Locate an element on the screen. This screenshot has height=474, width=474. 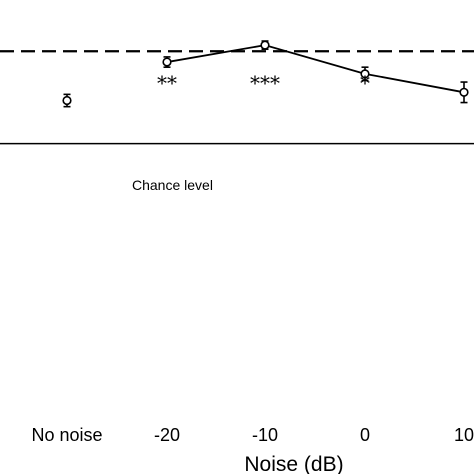
x-tick-label: 0 is located at coordinates (365, 435).